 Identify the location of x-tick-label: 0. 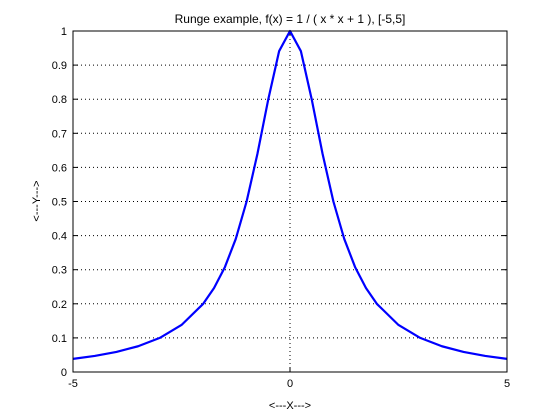
(290, 384).